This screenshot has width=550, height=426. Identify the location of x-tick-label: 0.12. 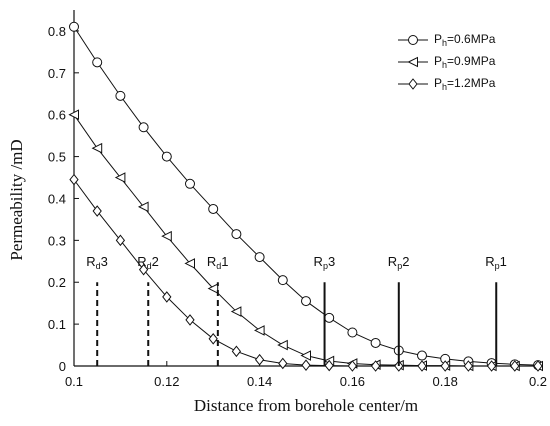
(166, 381).